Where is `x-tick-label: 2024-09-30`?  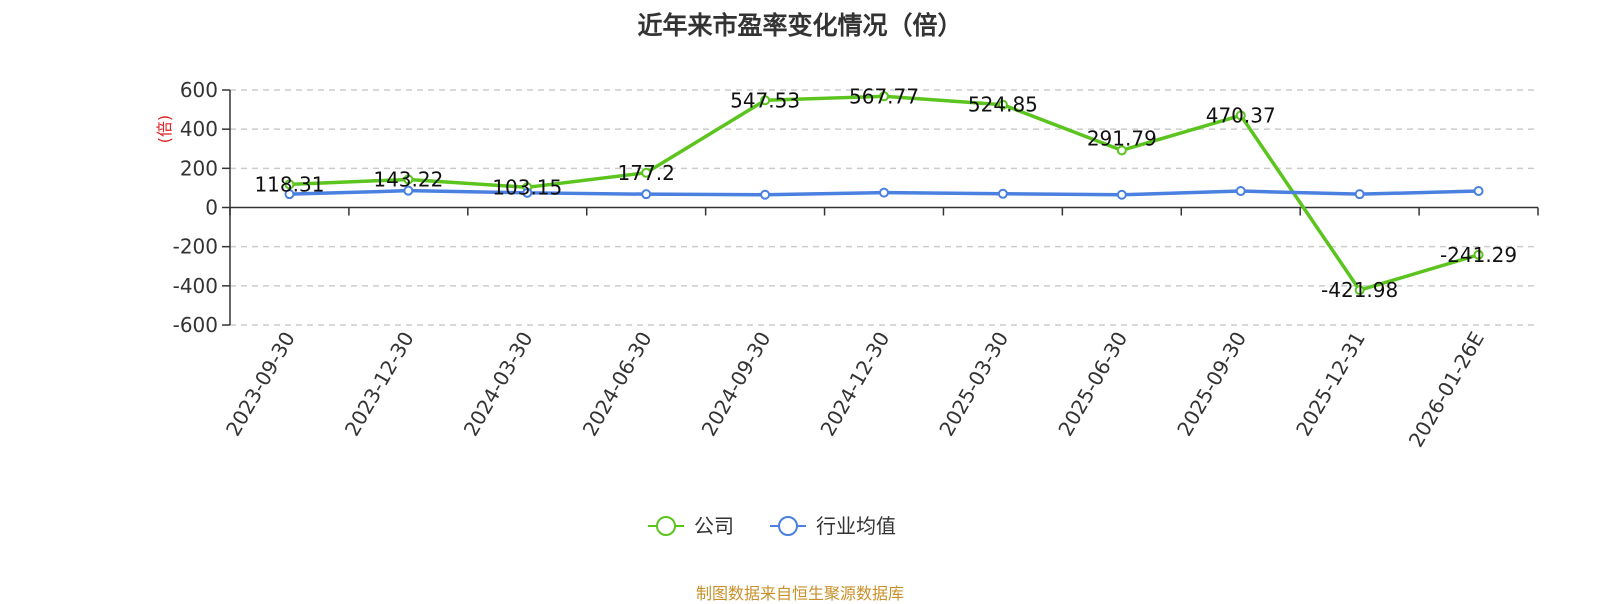 x-tick-label: 2024-09-30 is located at coordinates (736, 384).